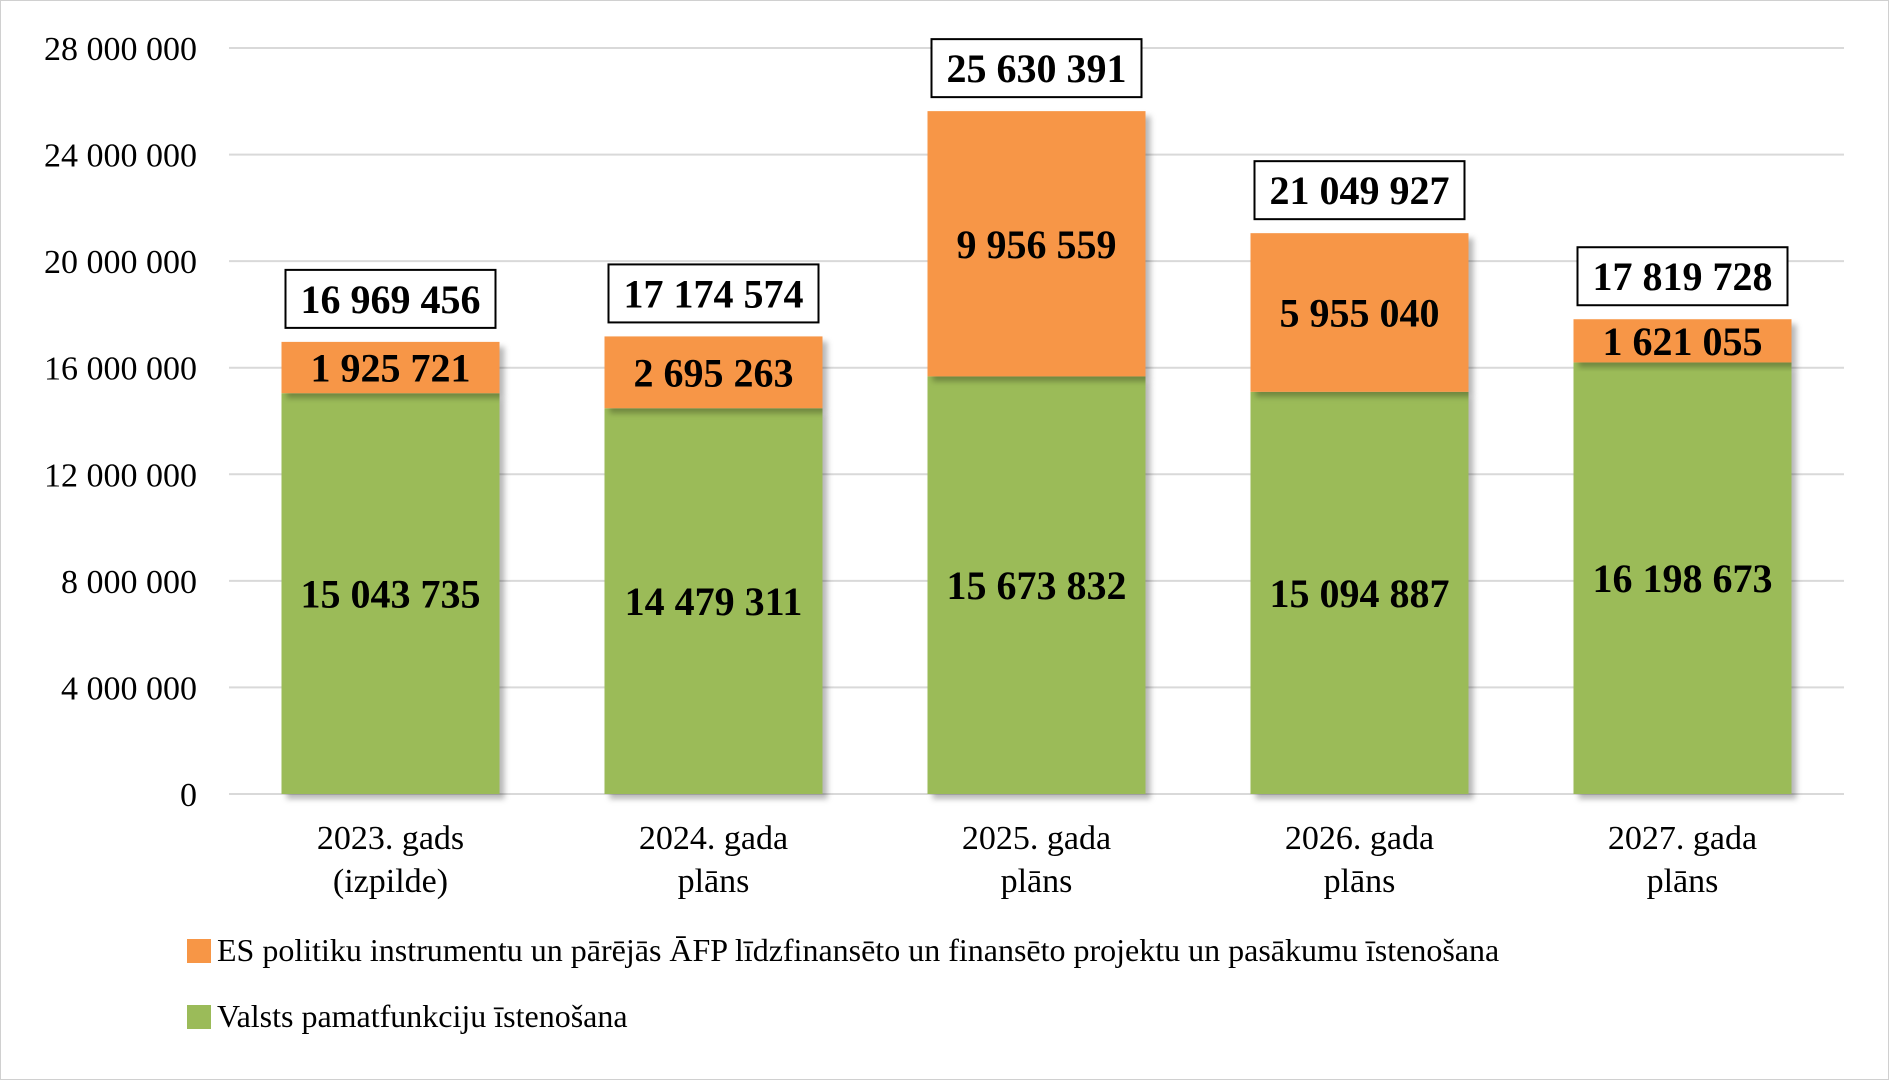 This screenshot has width=1889, height=1081. What do you see at coordinates (120, 156) in the screenshot?
I see `y-tick-label: 24 000 000` at bounding box center [120, 156].